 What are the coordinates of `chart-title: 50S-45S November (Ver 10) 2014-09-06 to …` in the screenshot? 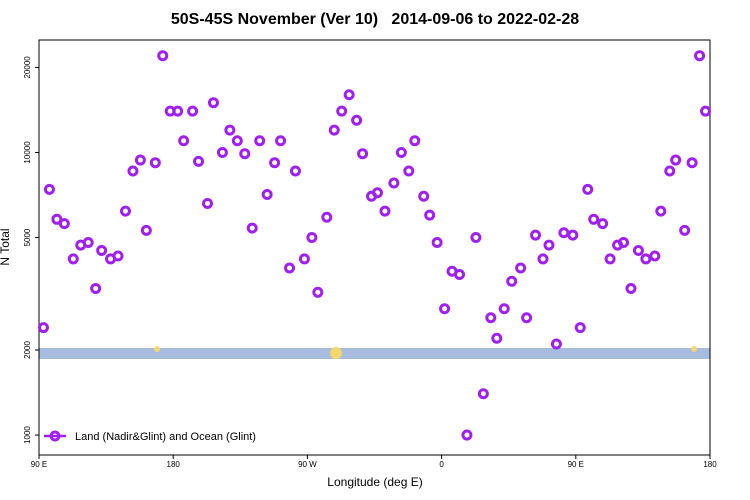 It's located at (375, 19).